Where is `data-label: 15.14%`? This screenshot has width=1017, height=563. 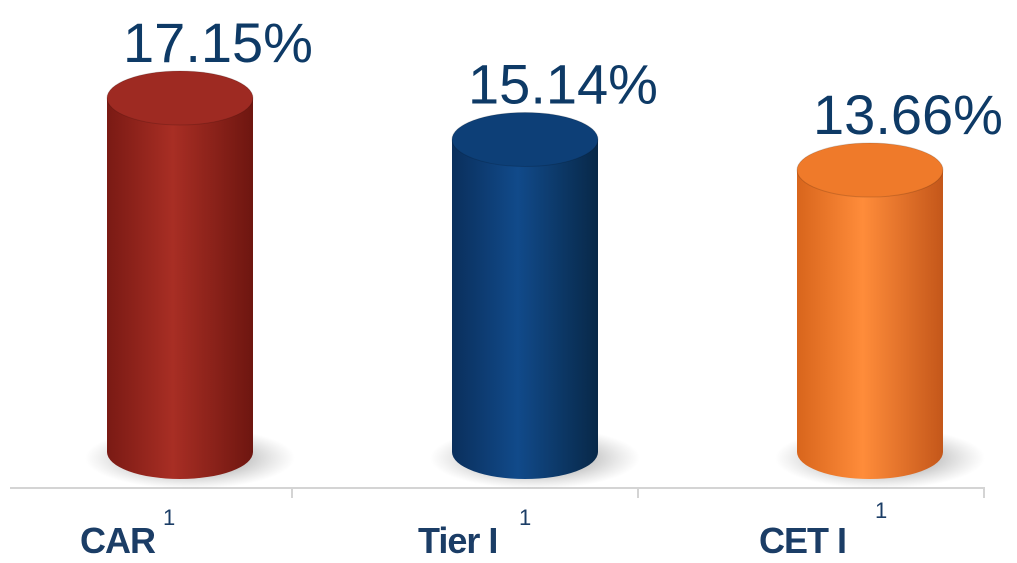
data-label: 15.14% is located at coordinates (563, 83).